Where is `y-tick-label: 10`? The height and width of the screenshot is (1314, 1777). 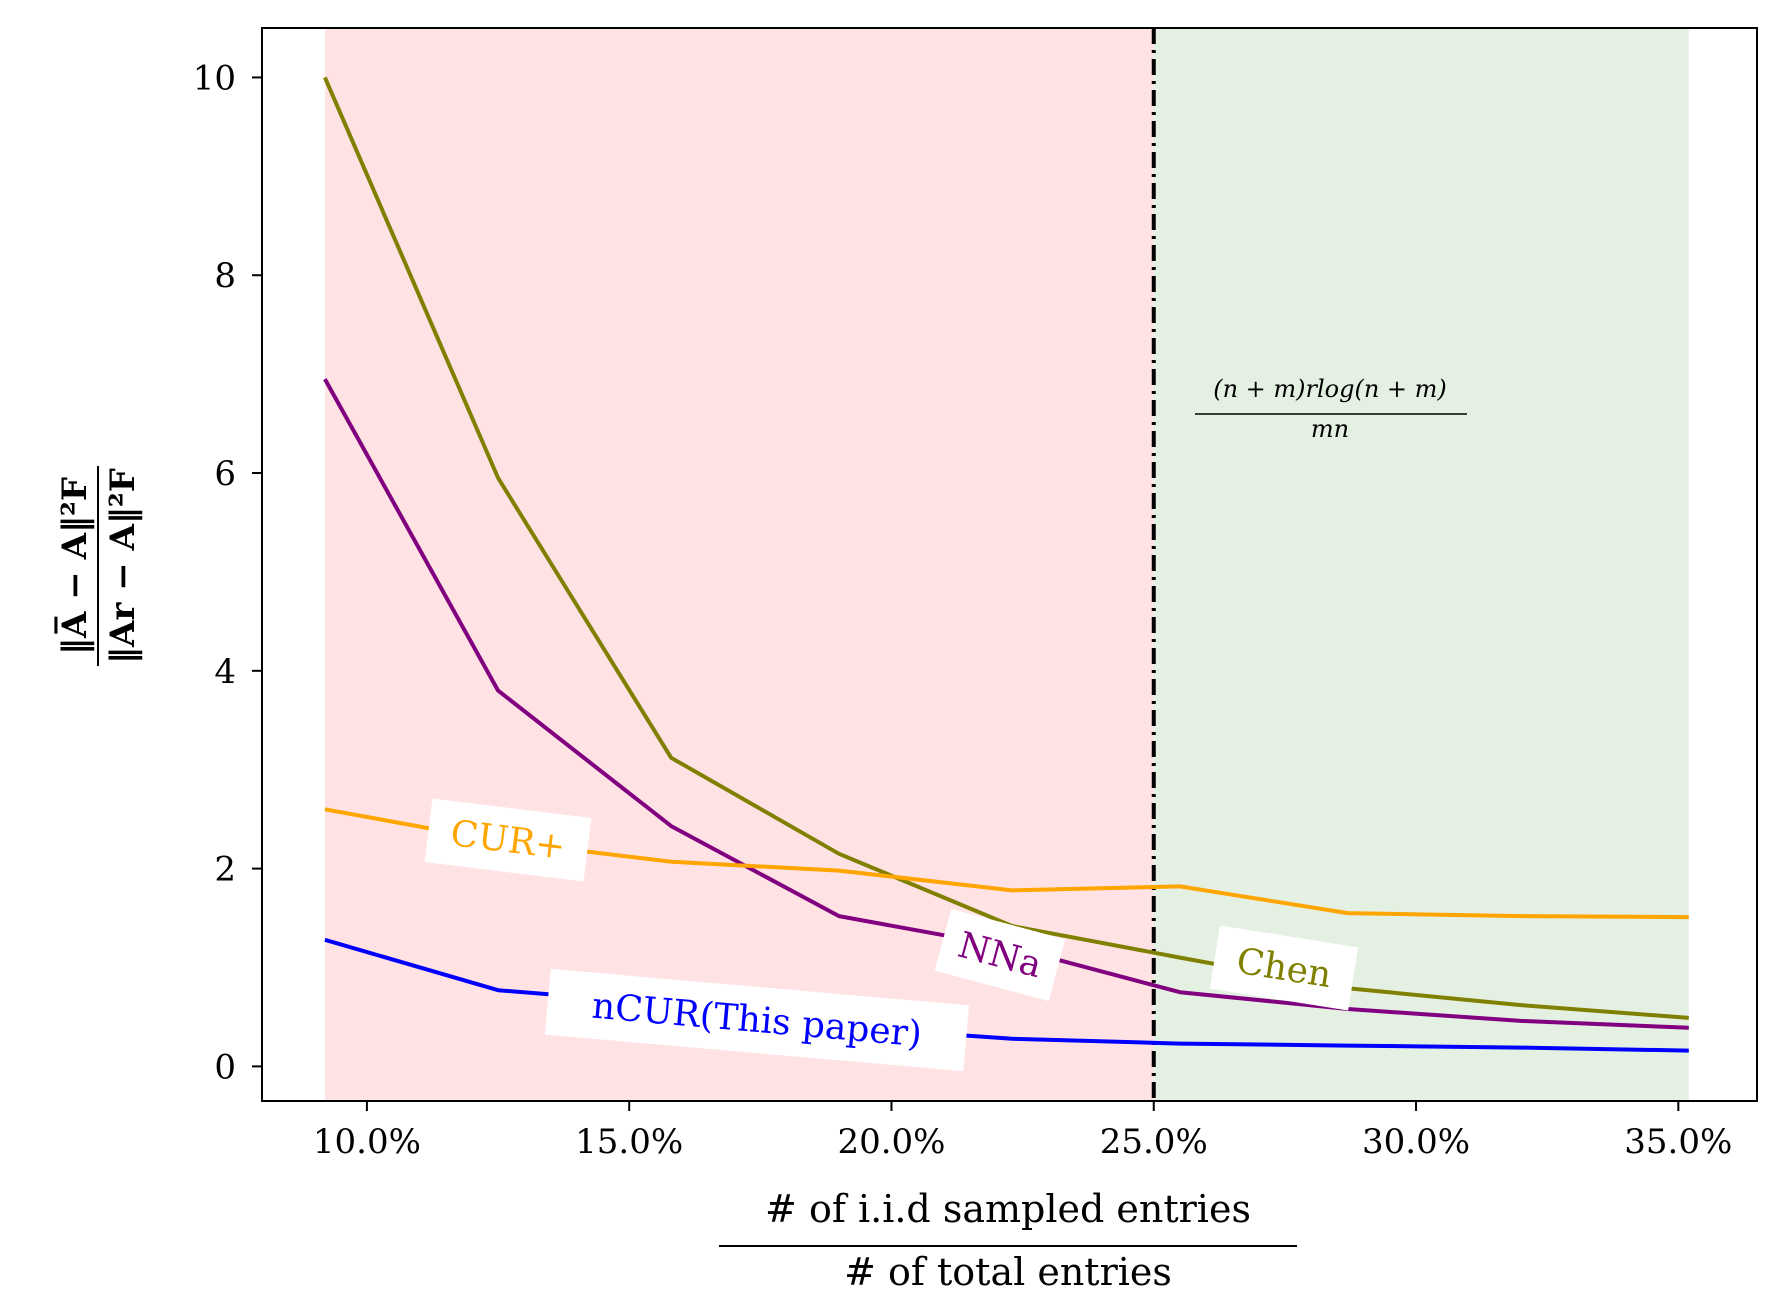 y-tick-label: 10 is located at coordinates (214, 78).